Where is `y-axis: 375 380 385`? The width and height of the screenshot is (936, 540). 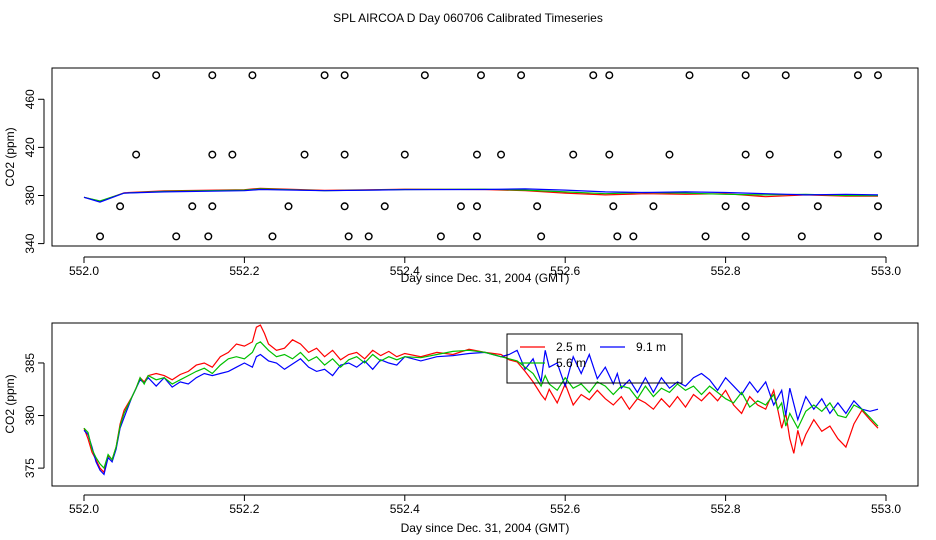
y-axis: 375 380 385 is located at coordinates (34, 415).